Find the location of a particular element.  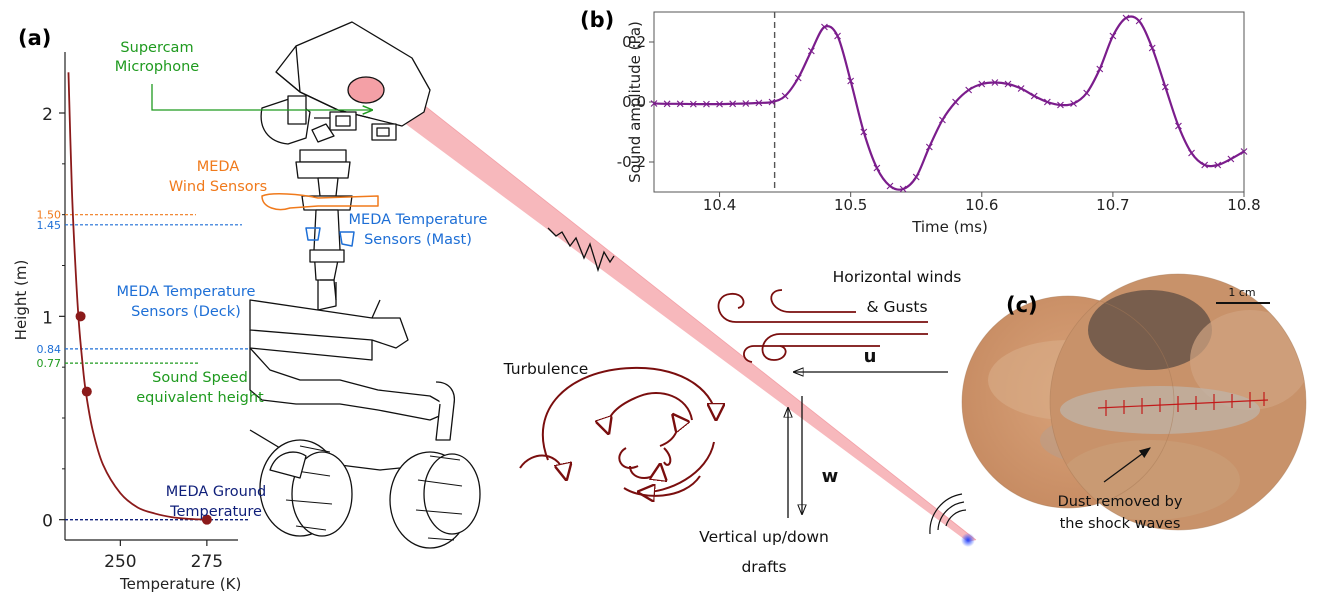

panel-c: (c) 1 cm Dust removed by the shock waves is located at coordinates (1134, 402).